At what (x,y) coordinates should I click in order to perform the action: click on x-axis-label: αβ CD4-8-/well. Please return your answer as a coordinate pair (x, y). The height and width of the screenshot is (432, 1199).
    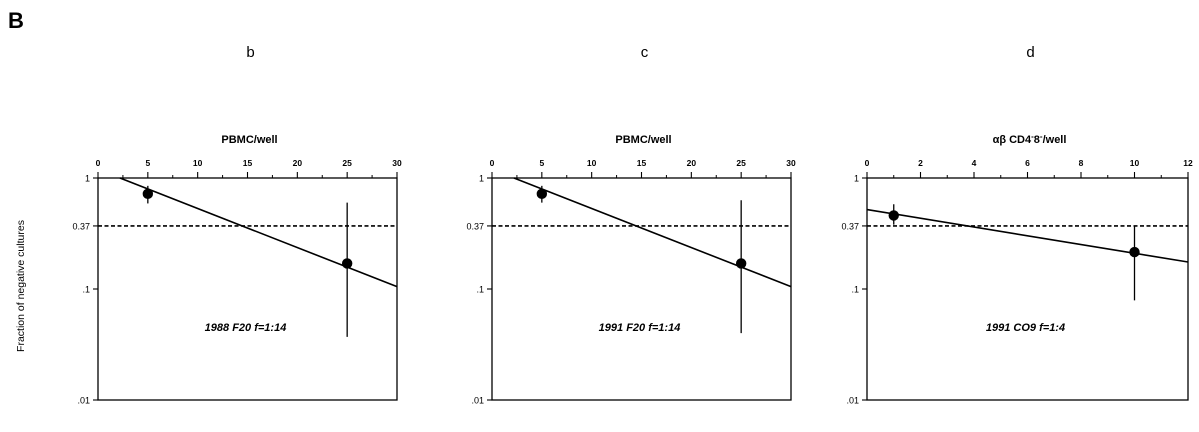
    Looking at the image, I should click on (1030, 139).